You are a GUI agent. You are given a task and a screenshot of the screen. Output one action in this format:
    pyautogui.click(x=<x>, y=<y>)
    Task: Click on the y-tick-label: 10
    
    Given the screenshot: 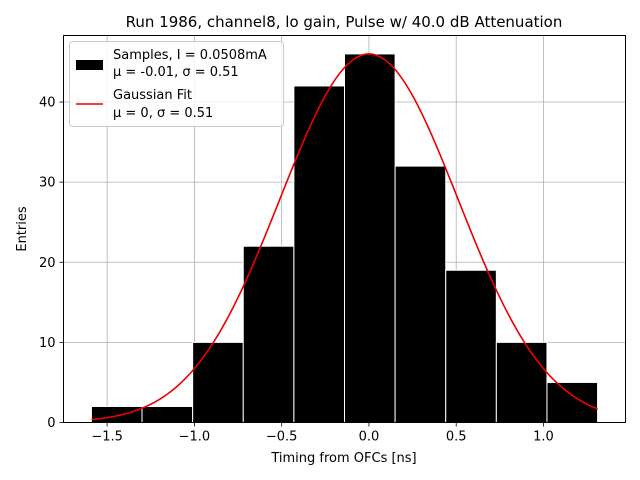 What is the action you would take?
    pyautogui.click(x=47, y=343)
    